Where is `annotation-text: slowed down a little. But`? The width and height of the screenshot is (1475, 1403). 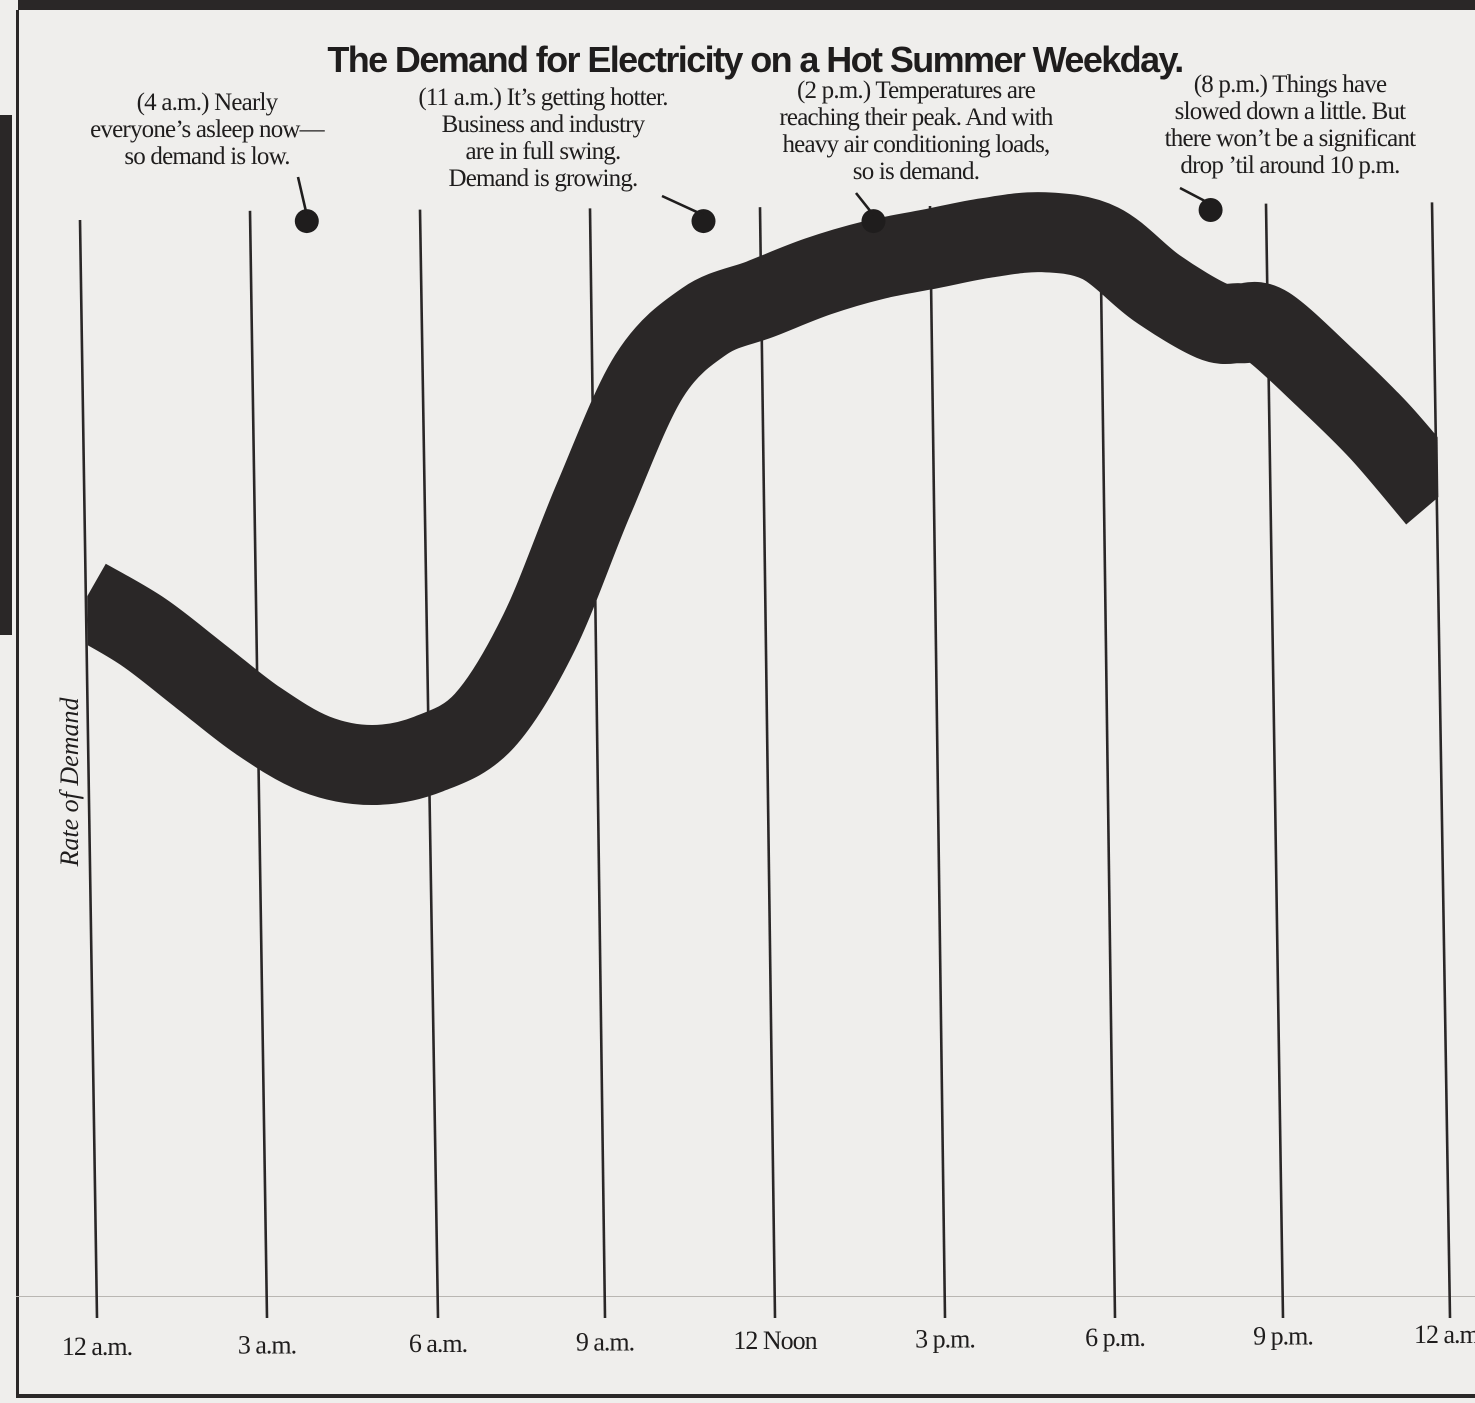
annotation-text: slowed down a little. But is located at coordinates (1291, 111).